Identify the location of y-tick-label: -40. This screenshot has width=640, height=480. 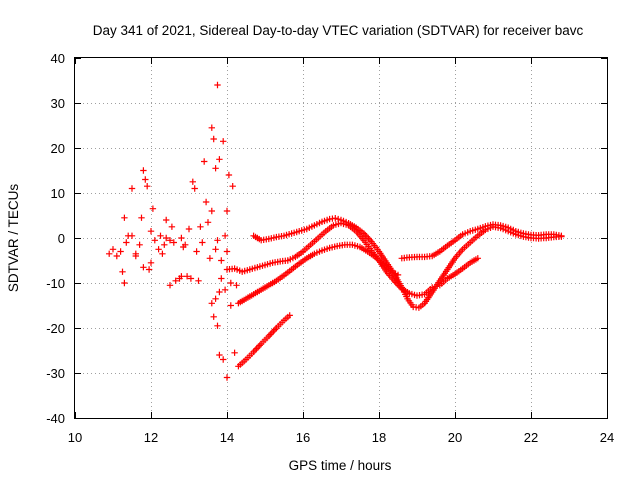
(55, 418).